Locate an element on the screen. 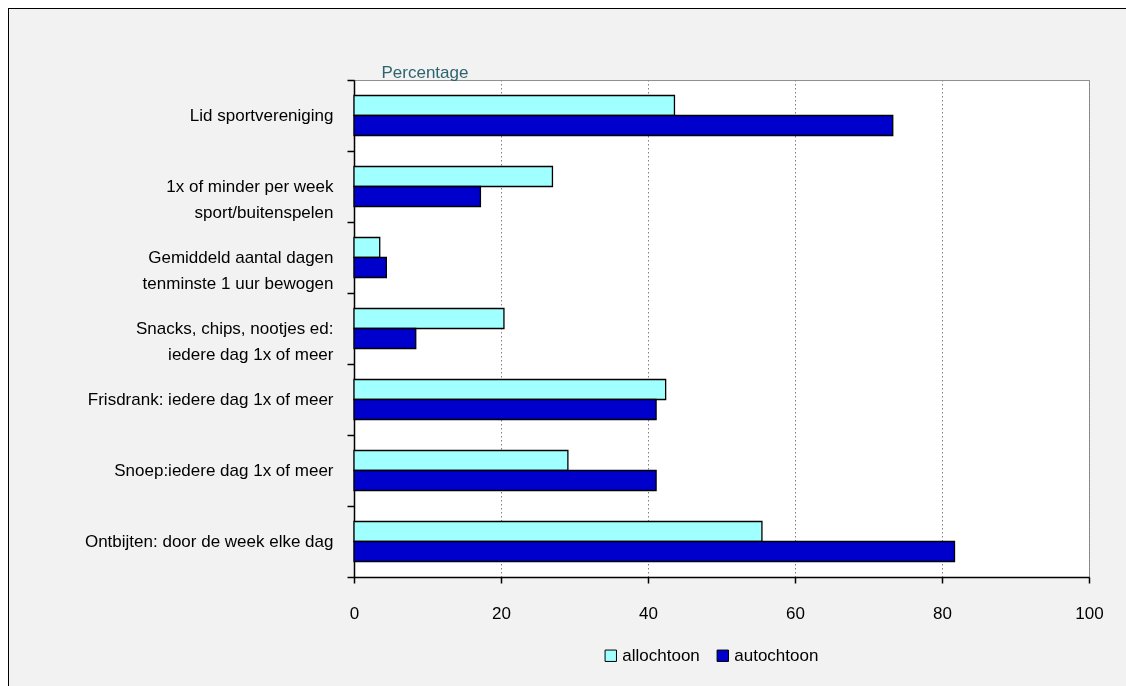 This screenshot has height=686, width=1126. legend-label: allochtoon is located at coordinates (661, 655).